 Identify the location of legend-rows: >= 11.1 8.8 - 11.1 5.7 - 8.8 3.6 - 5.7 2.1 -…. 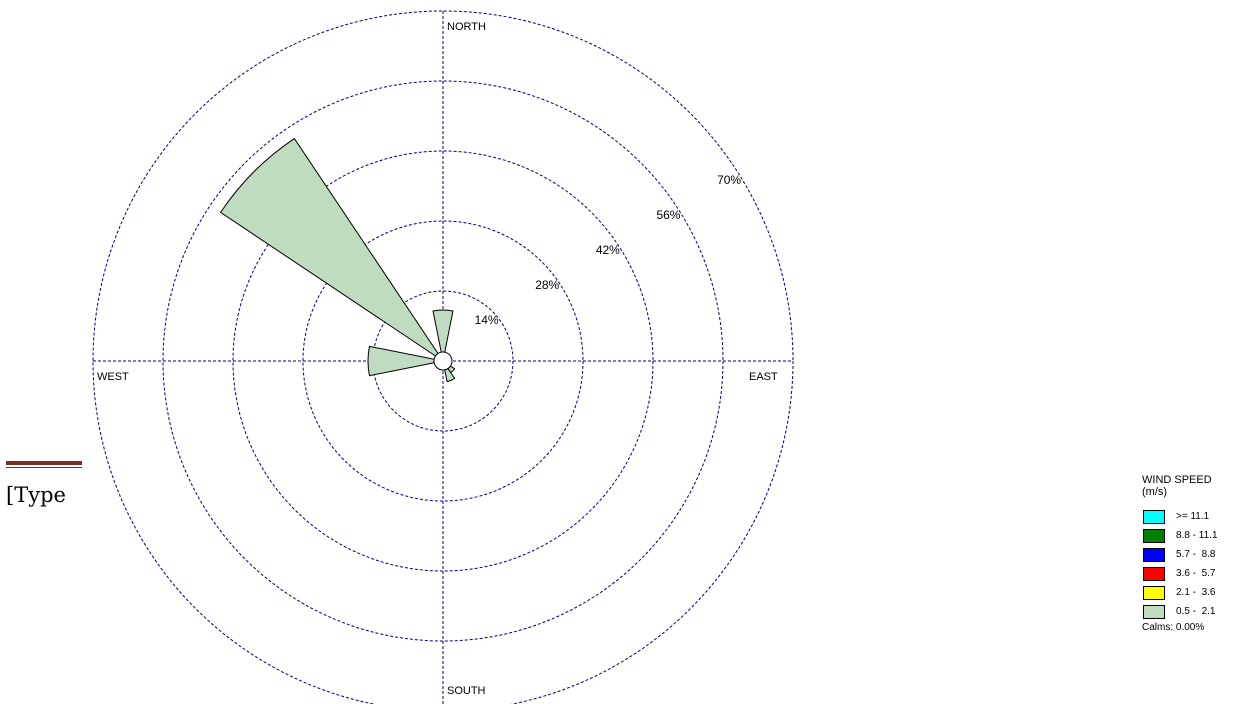
(1180, 564).